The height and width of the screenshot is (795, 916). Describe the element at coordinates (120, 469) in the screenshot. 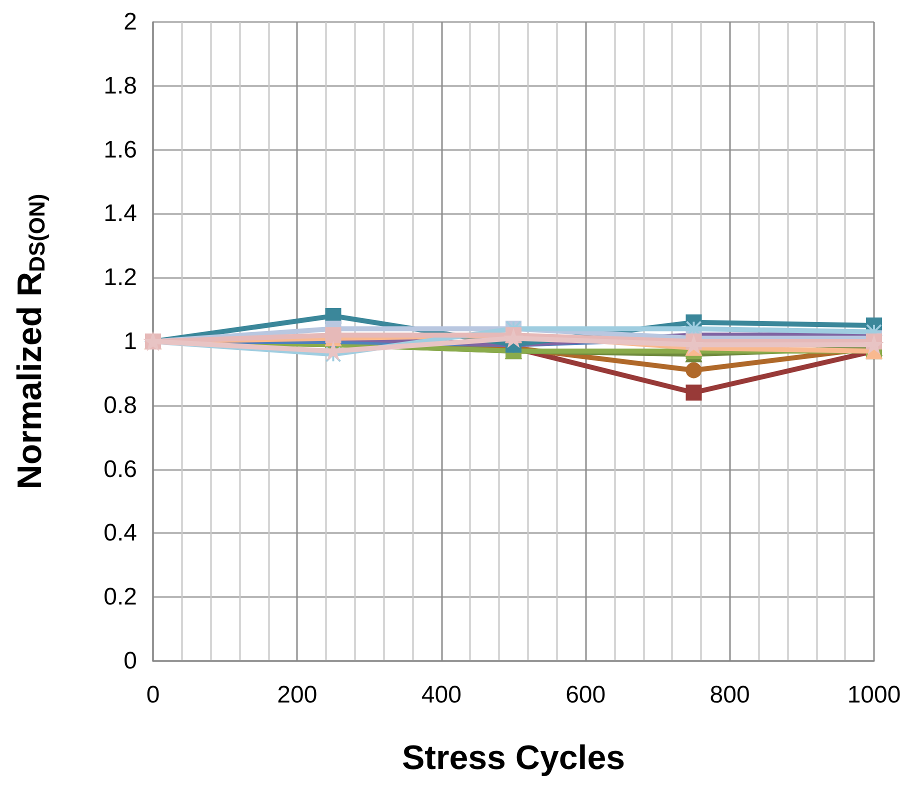

I see `y-tick-label: 0.6` at that location.